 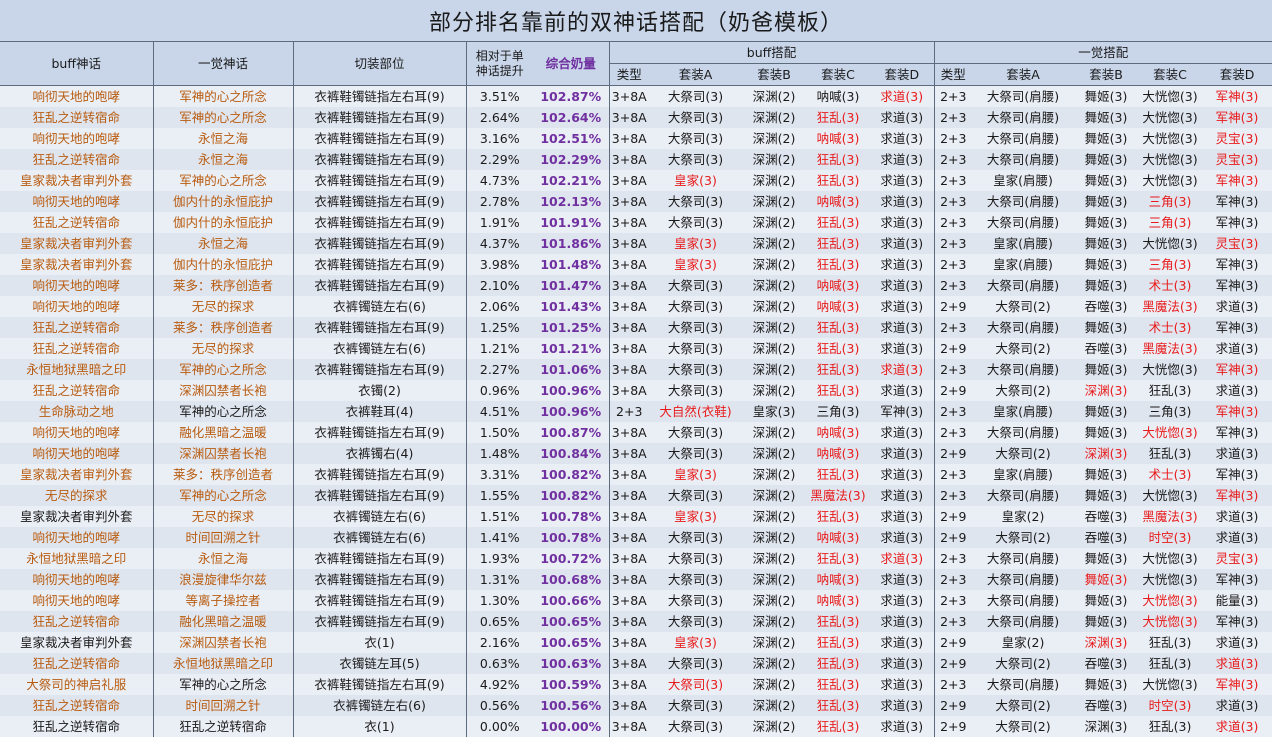 I want to click on cell-swap-slots: 衣(1), so click(x=379, y=642).